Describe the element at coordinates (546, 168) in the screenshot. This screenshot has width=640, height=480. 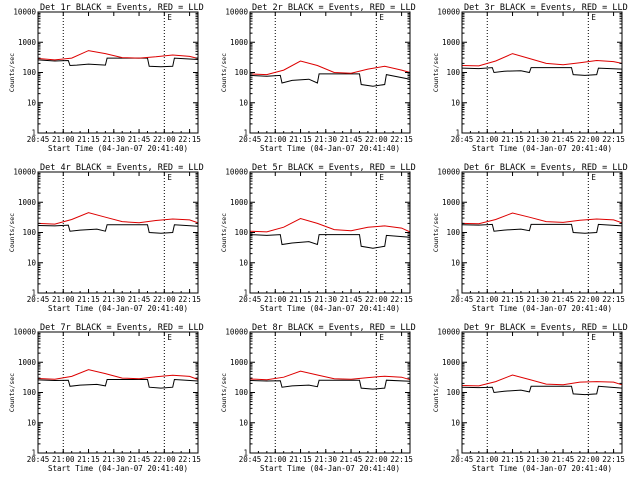
I see `panel-title: Det 6r BLACK = Events, RED = LLD` at that location.